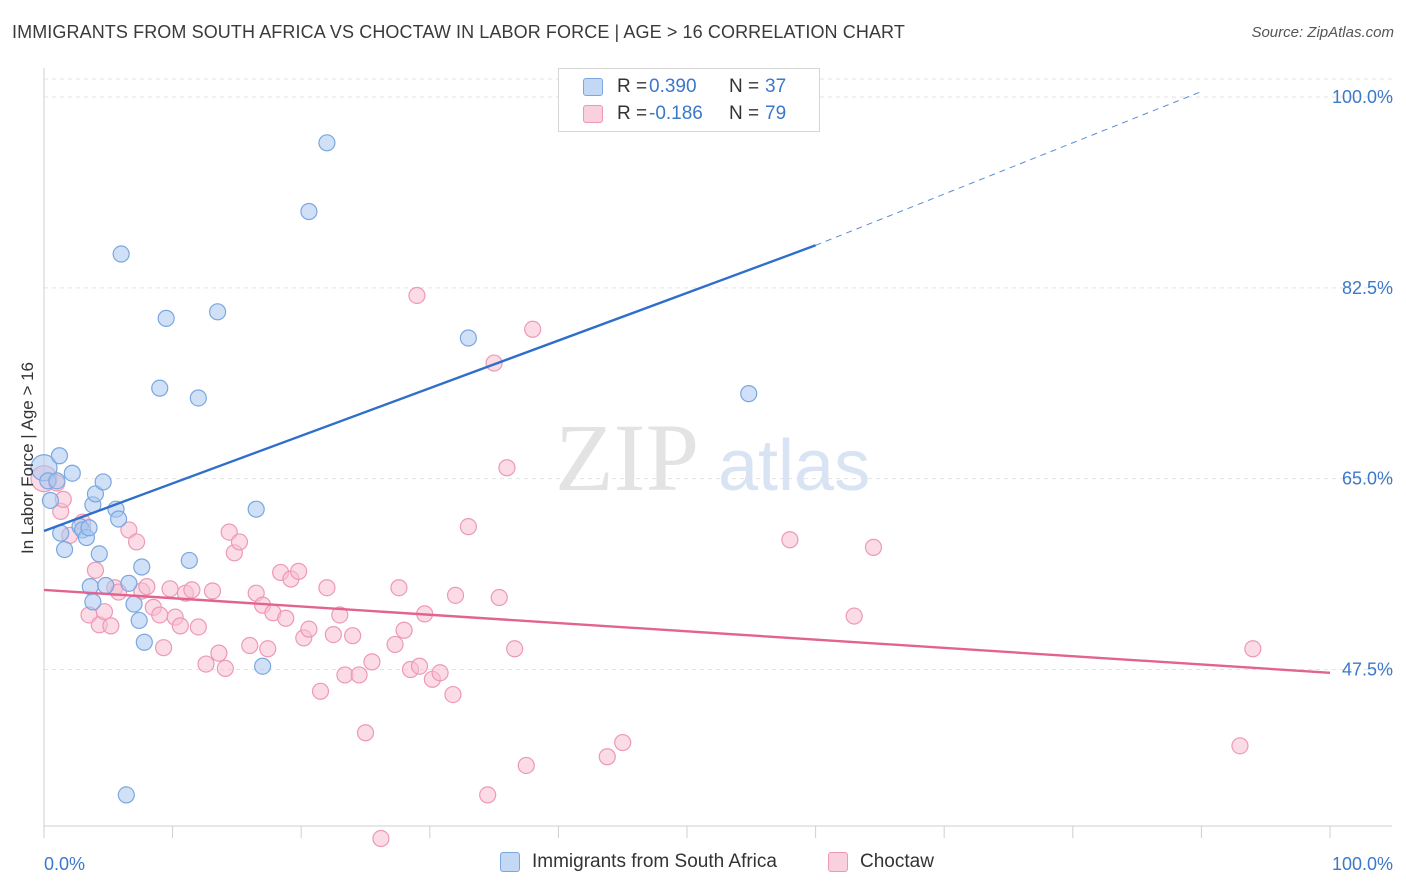  What do you see at coordinates (1367, 479) in the screenshot?
I see `y-tick-label: 65.0%` at bounding box center [1367, 479].